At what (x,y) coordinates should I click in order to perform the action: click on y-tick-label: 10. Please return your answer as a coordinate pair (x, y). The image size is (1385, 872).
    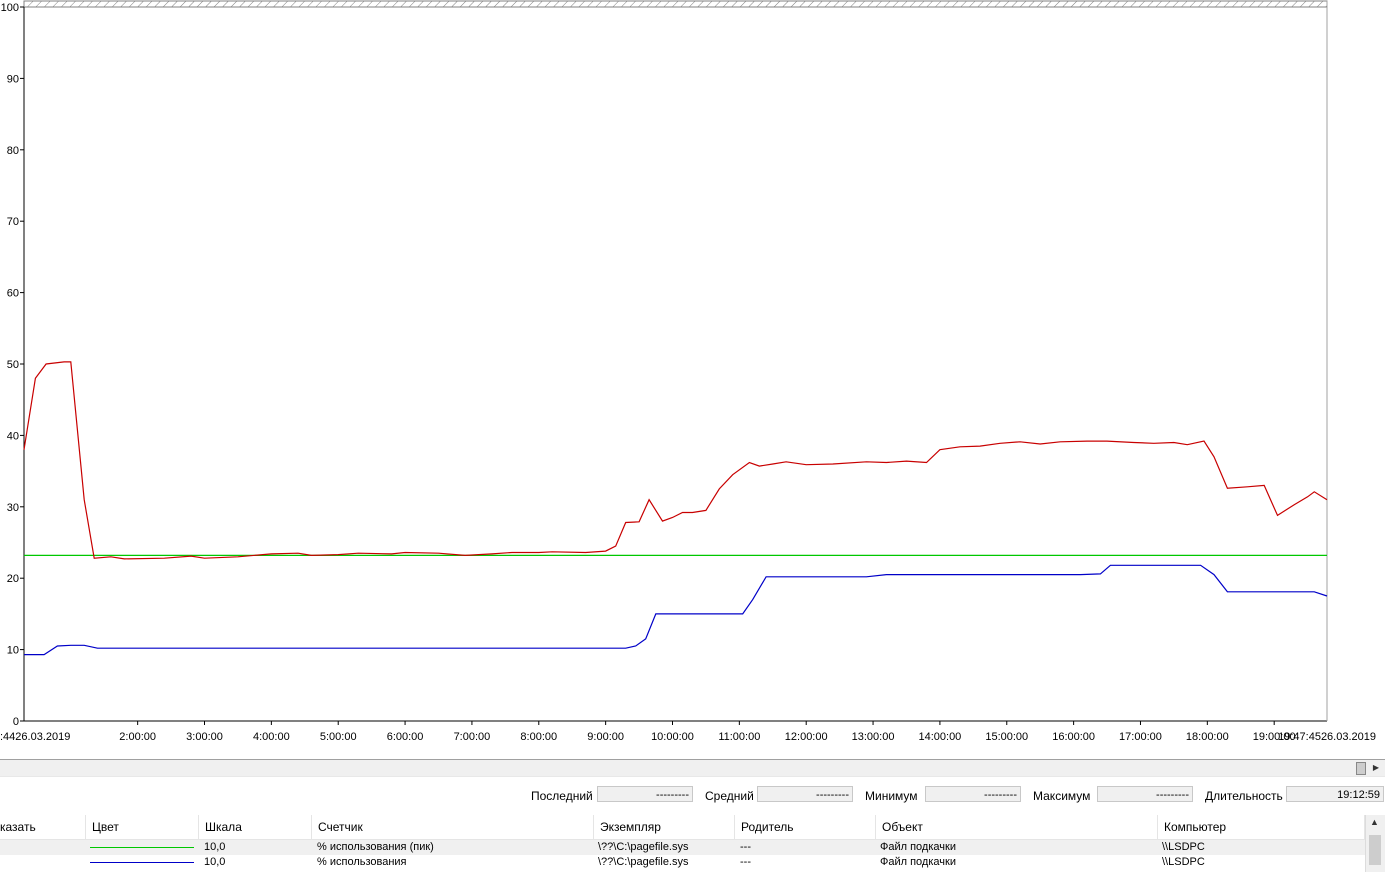
    Looking at the image, I should click on (13, 651).